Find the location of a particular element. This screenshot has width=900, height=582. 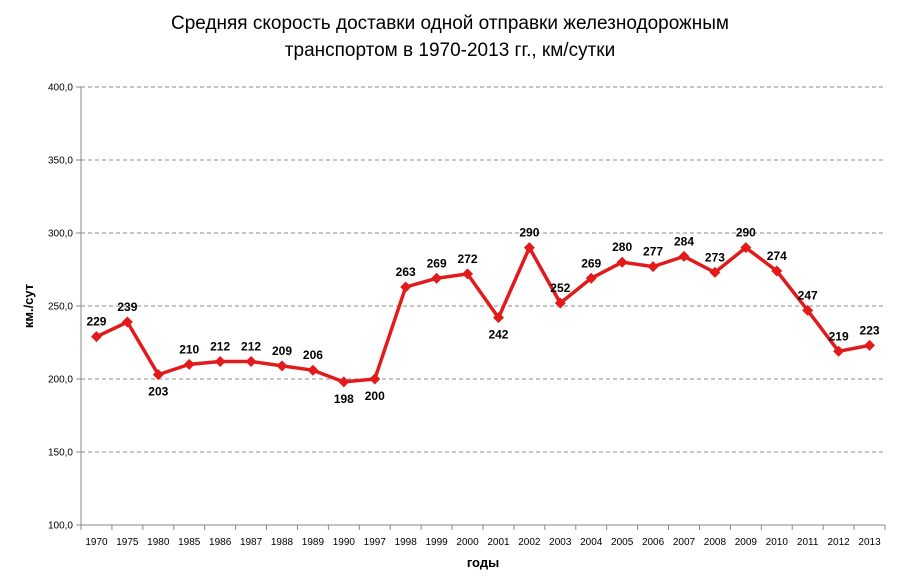

x-tick-label: 2000 is located at coordinates (467, 542).